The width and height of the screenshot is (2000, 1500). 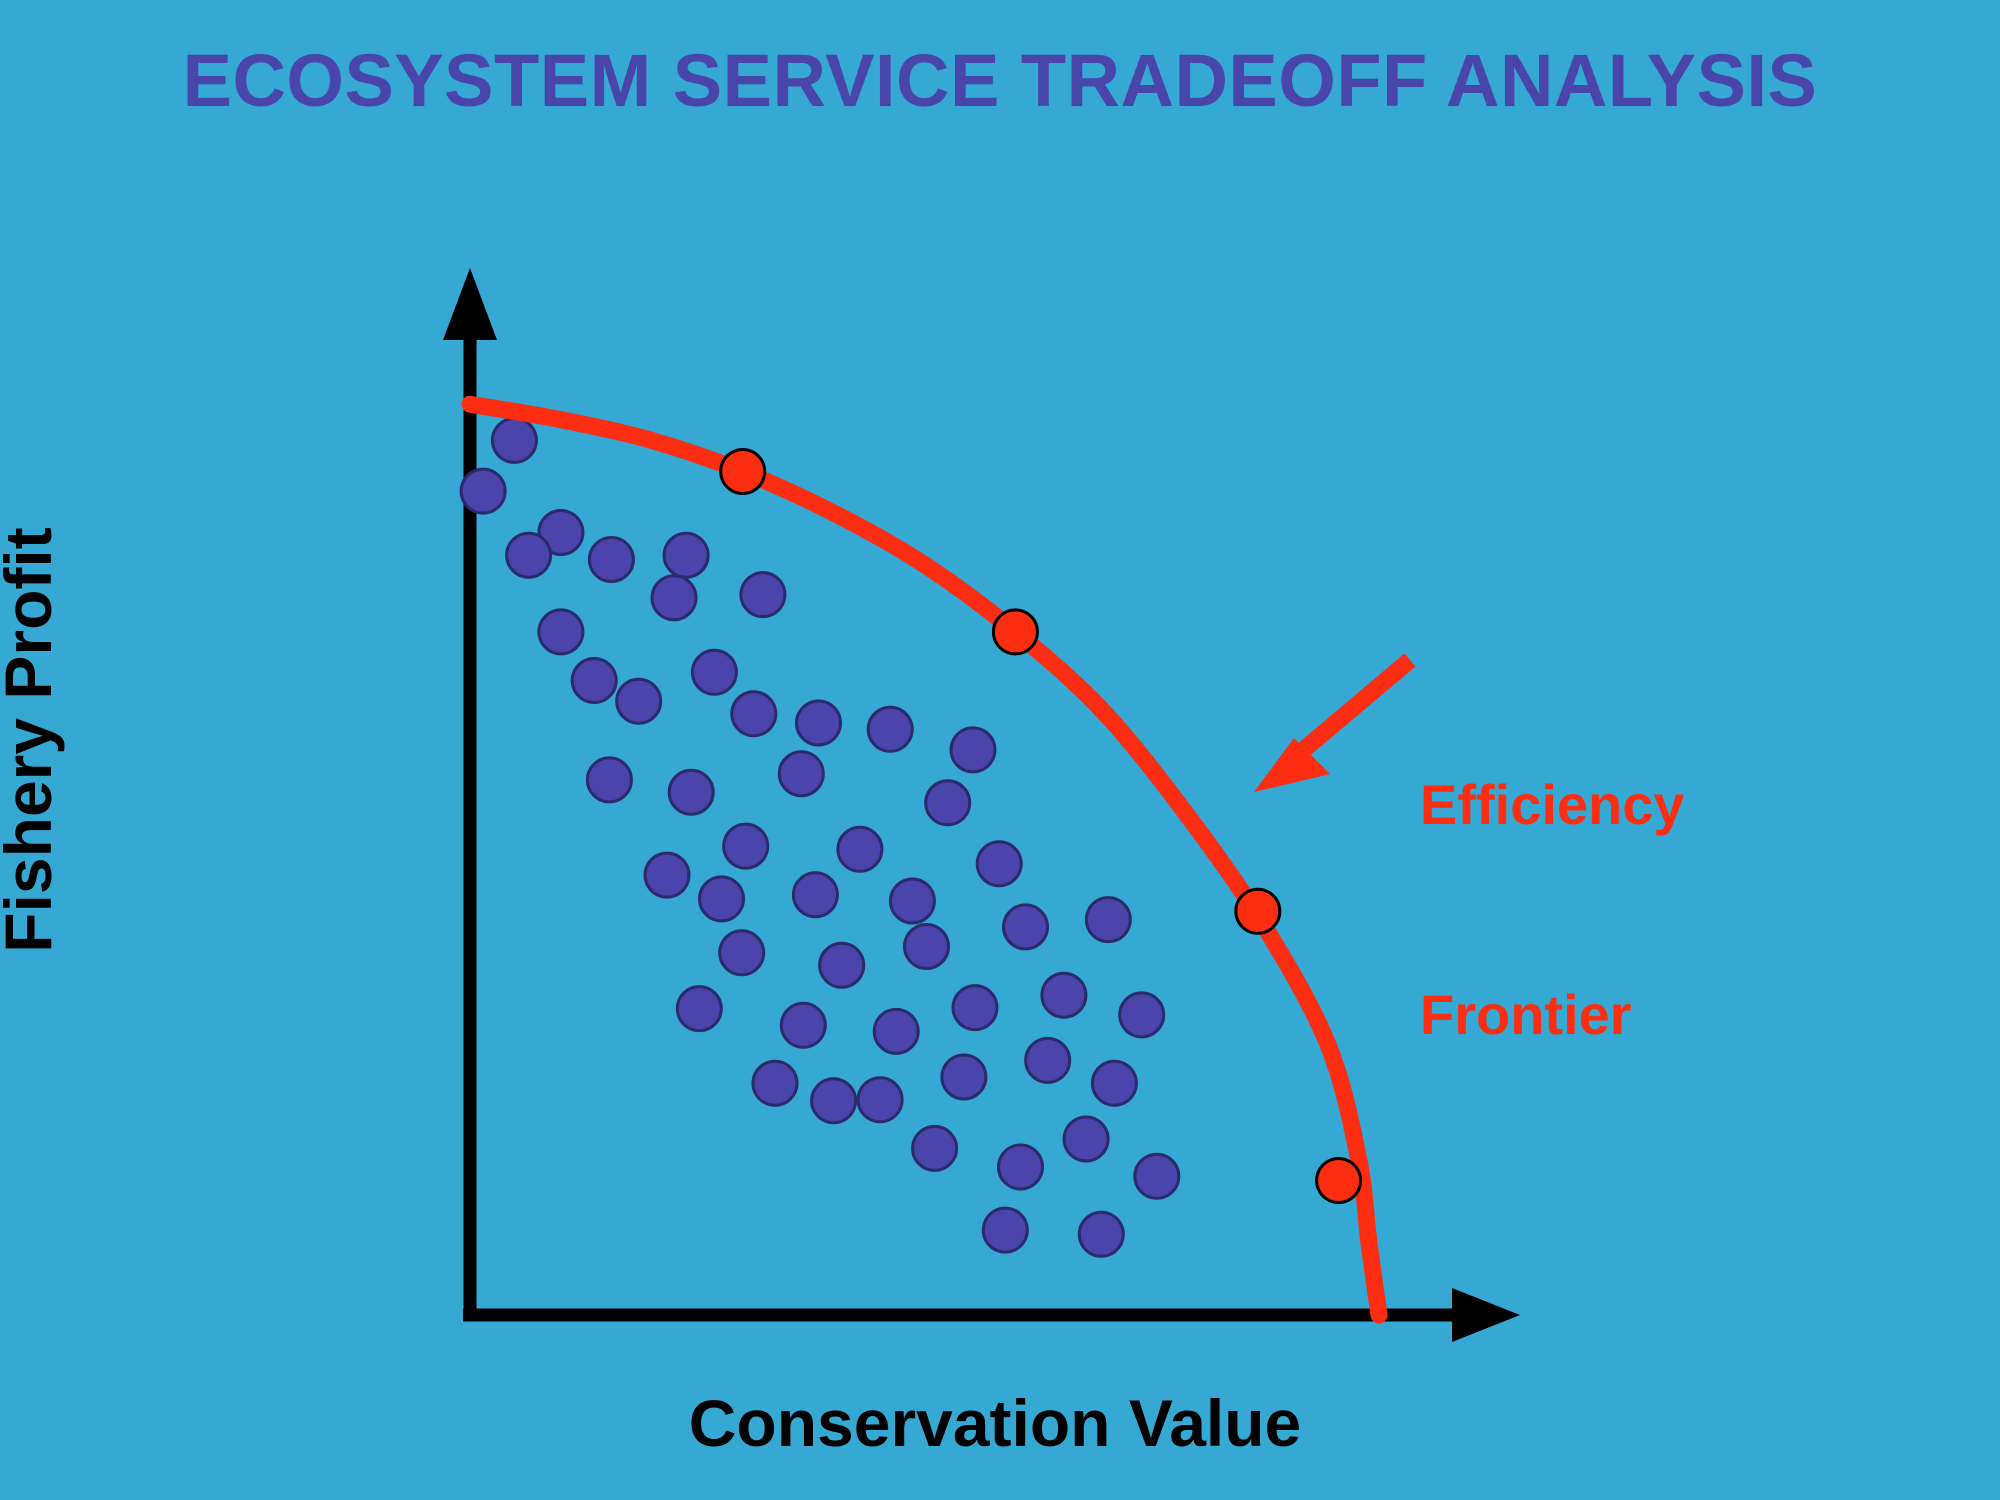 What do you see at coordinates (1552, 804) in the screenshot?
I see `annotation-line-1: Efficiency` at bounding box center [1552, 804].